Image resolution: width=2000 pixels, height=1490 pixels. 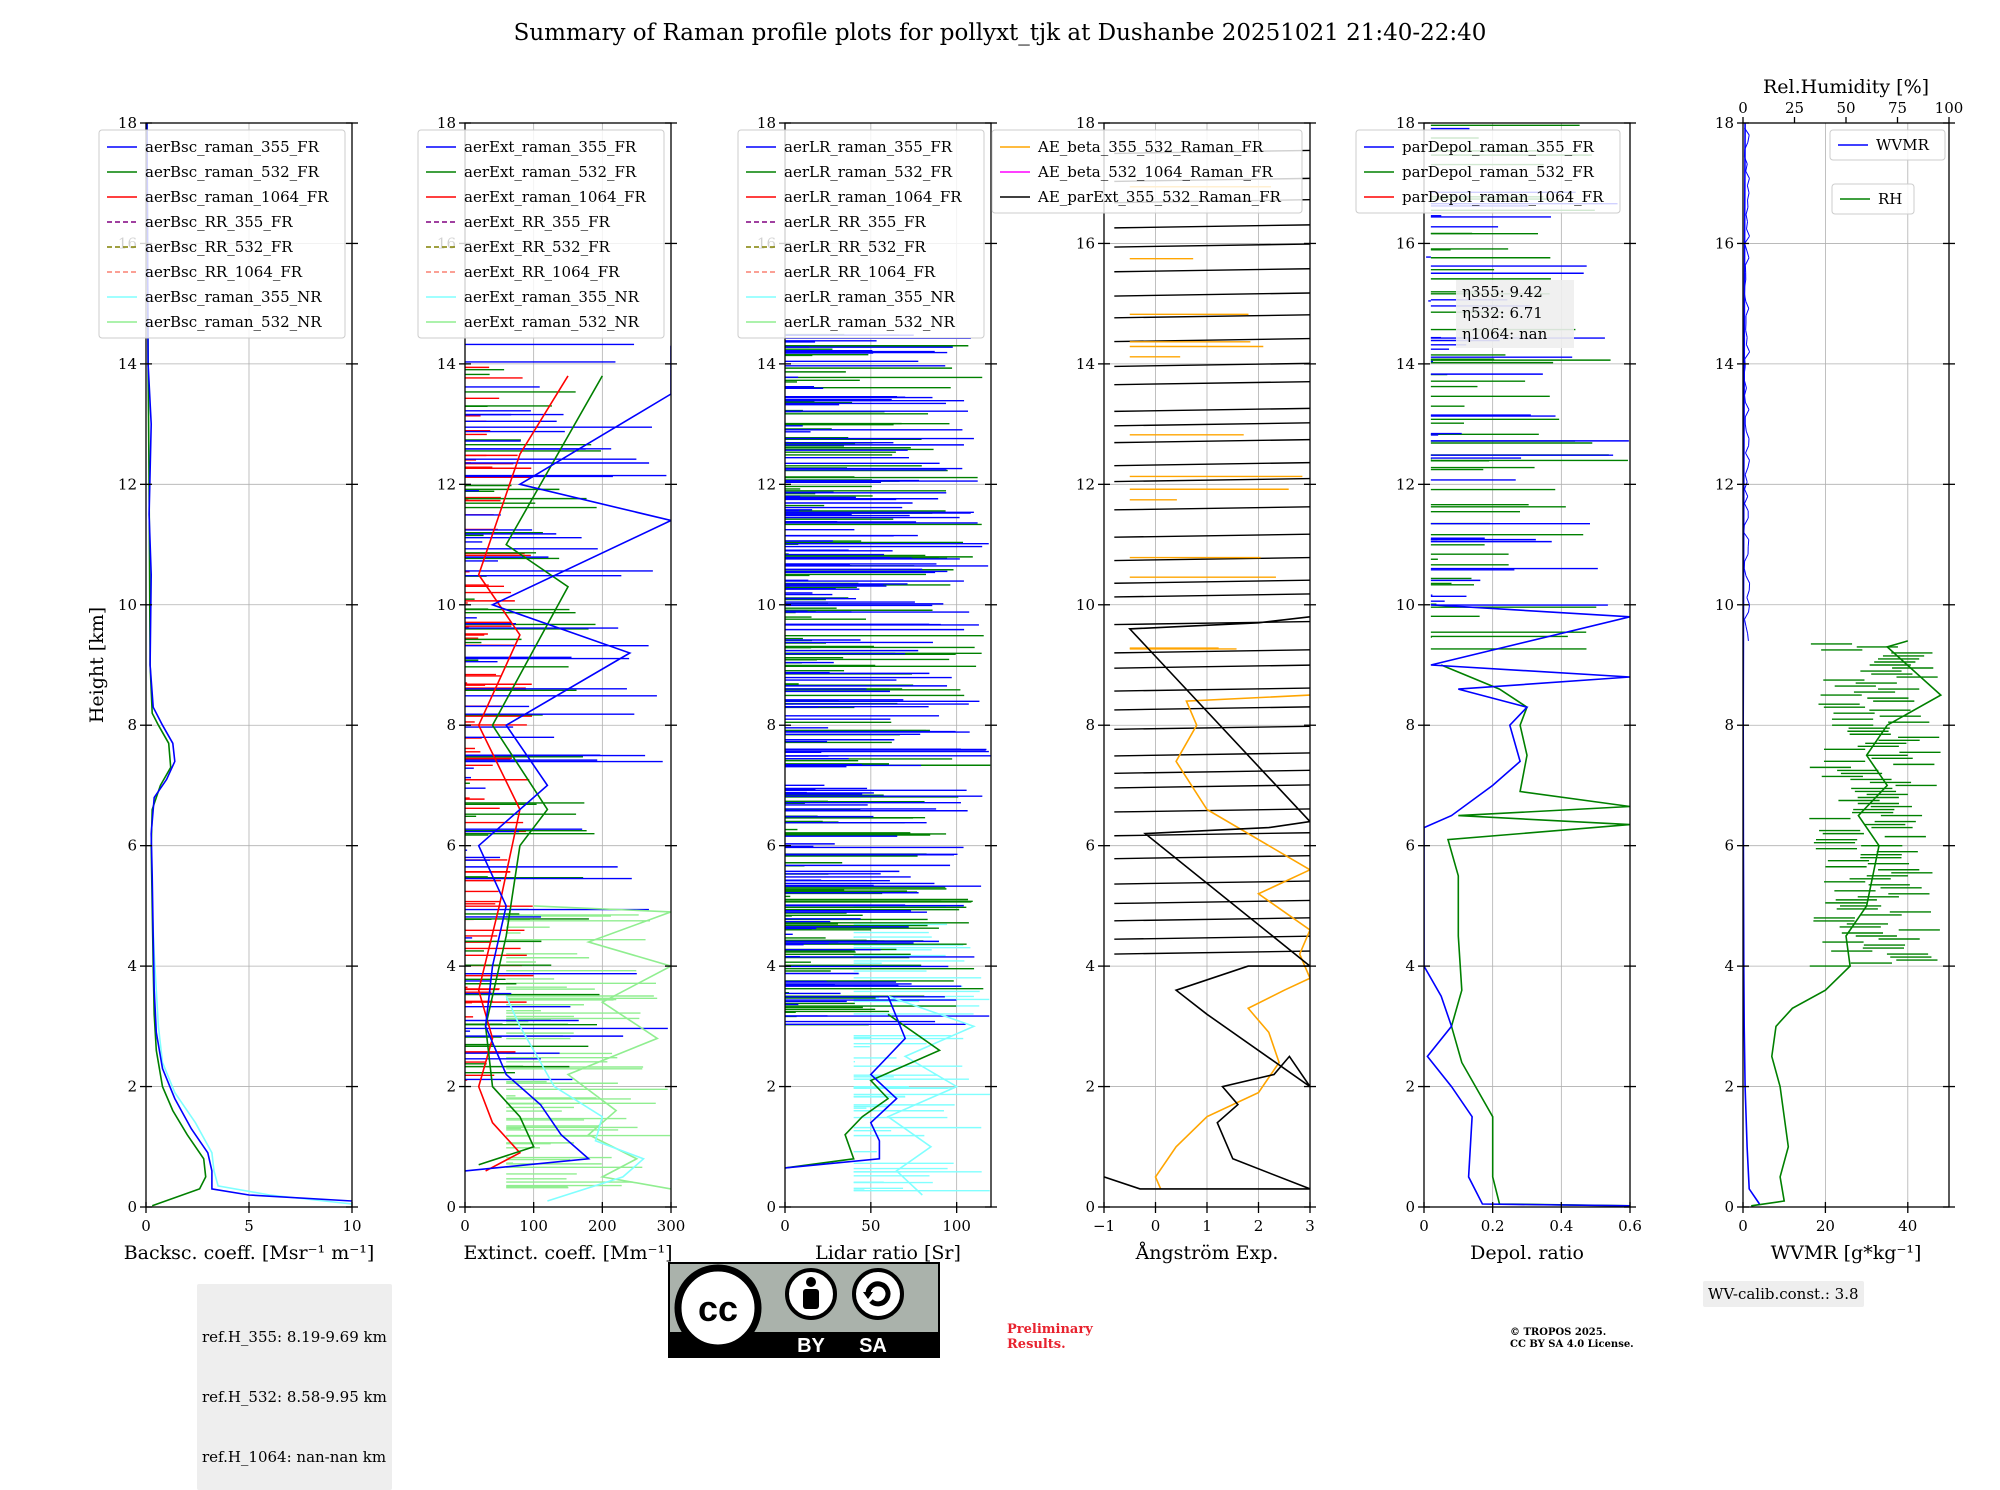 I want to click on x-tick-label: 0, so click(x=465, y=1226).